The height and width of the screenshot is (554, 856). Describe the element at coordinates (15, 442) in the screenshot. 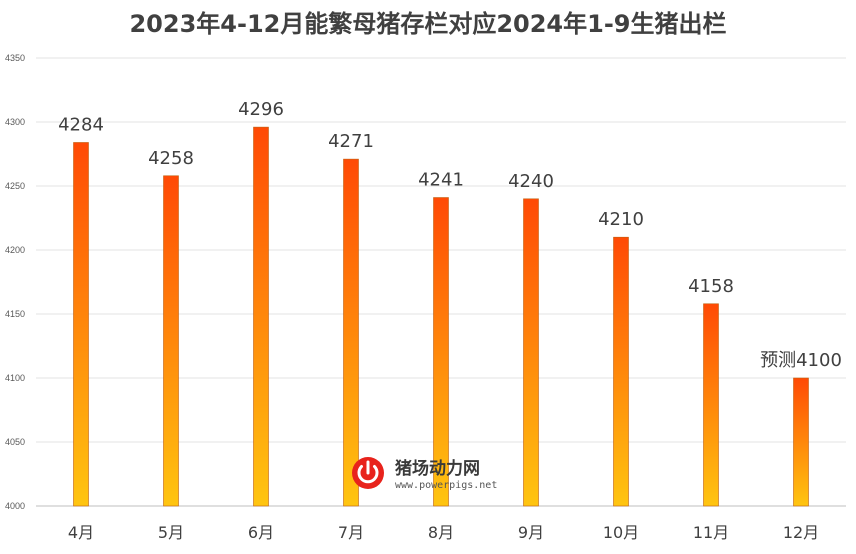

I see `y-tick-label: 4050` at that location.